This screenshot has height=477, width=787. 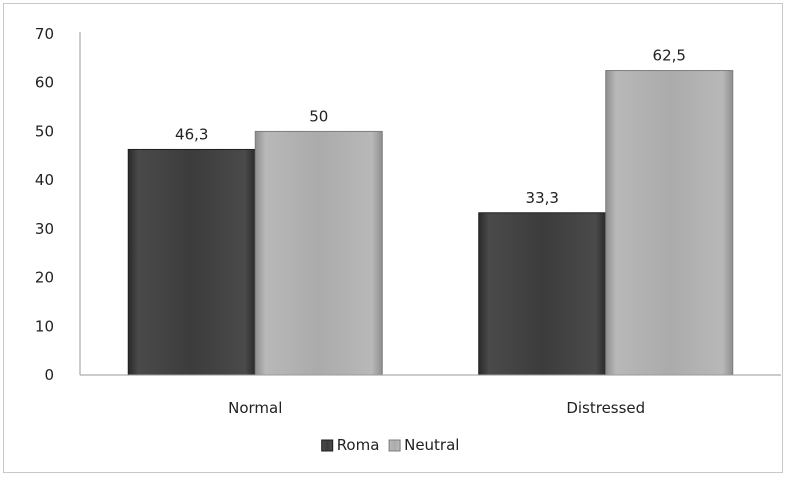 I want to click on legend-swatch-neutral, so click(x=394, y=445).